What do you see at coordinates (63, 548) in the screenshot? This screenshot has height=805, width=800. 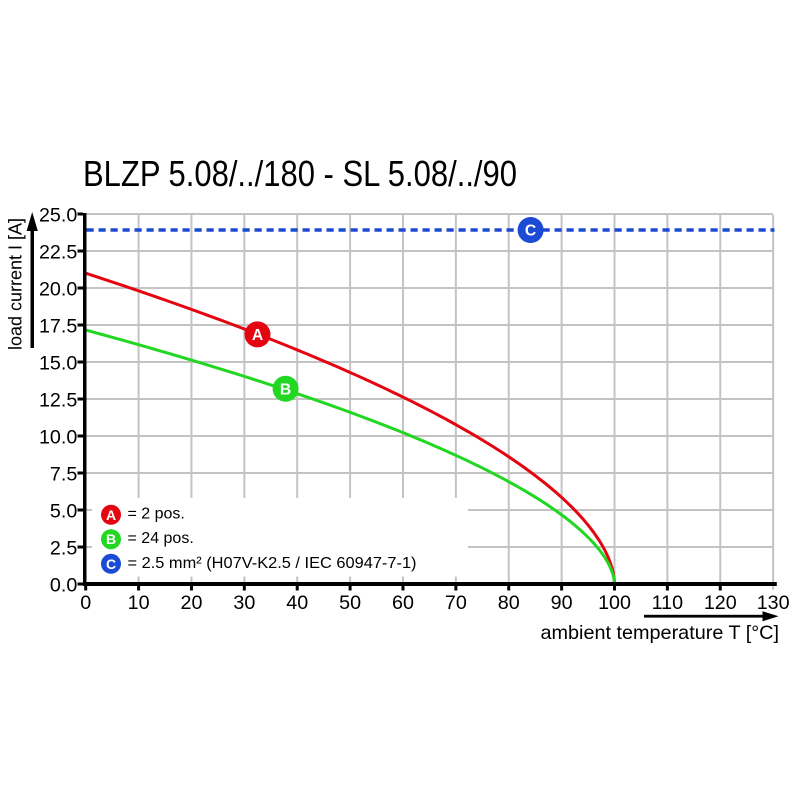 I see `svg-text: 2.5` at bounding box center [63, 548].